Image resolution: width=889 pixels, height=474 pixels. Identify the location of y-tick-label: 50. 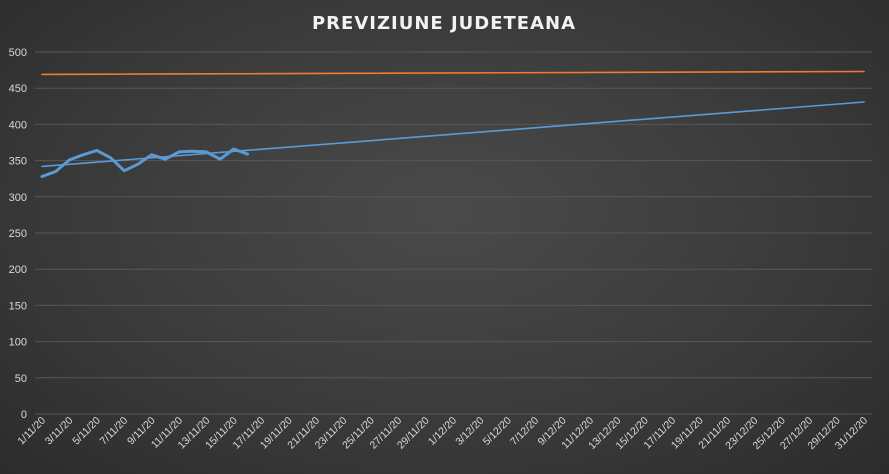
(21, 379).